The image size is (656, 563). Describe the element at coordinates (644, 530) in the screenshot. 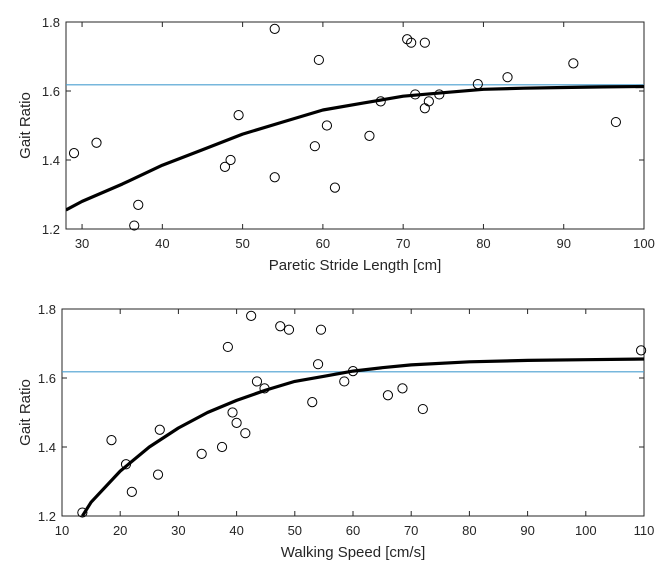

I see `x-tick-label: 110` at that location.